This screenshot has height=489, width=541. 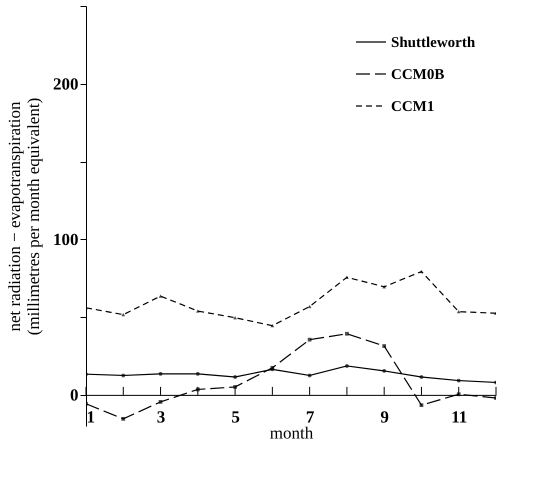 What do you see at coordinates (65, 239) in the screenshot?
I see `y-tick-label: 100` at bounding box center [65, 239].